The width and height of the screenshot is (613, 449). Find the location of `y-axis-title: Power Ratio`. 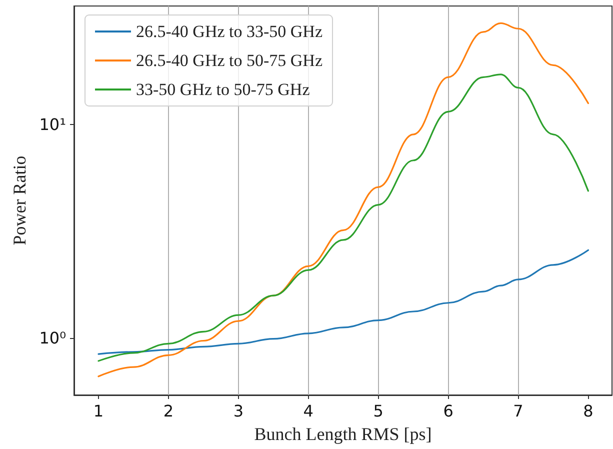

y-axis-title: Power Ratio is located at coordinates (19, 201).